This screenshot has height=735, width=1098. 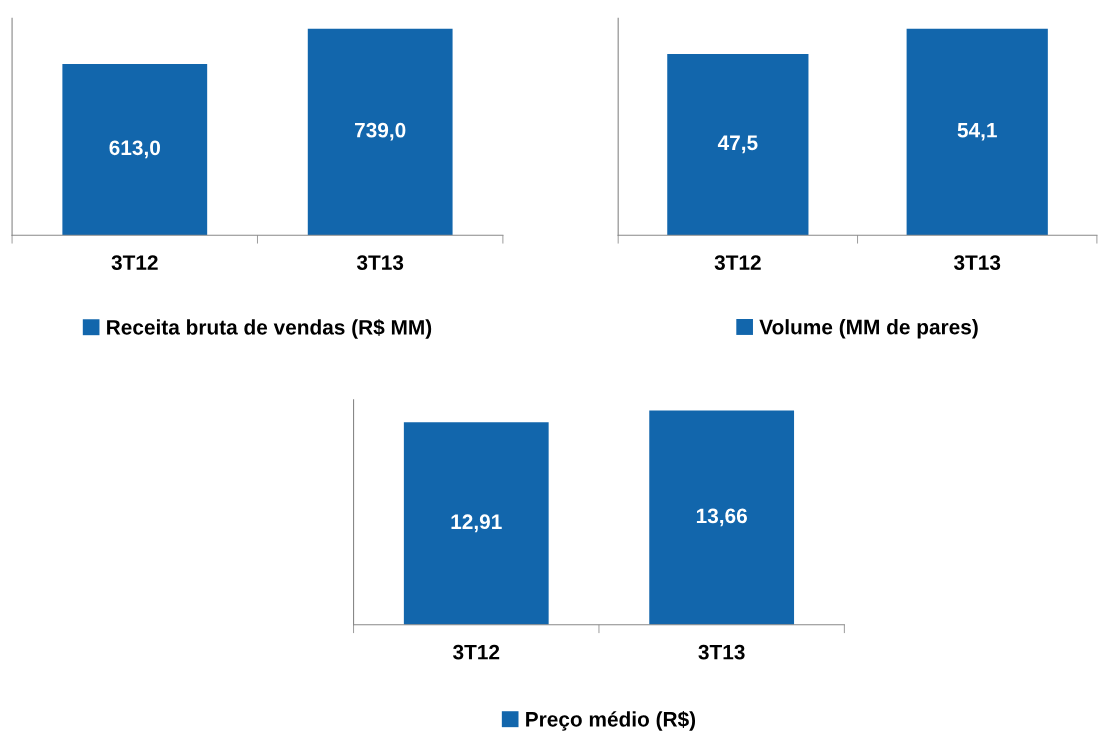 What do you see at coordinates (721, 517) in the screenshot?
I see `data-label: 13,66` at bounding box center [721, 517].